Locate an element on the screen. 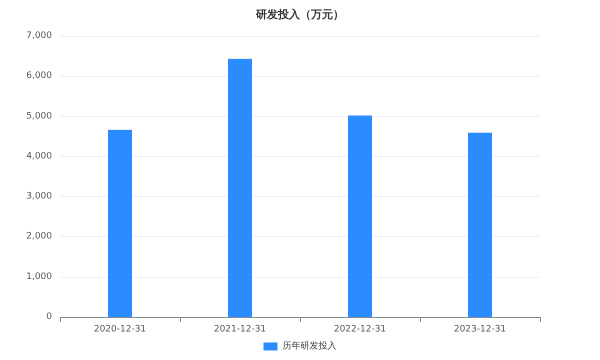 This screenshot has width=600, height=360. y-tick-label: 6,000 is located at coordinates (39, 76).